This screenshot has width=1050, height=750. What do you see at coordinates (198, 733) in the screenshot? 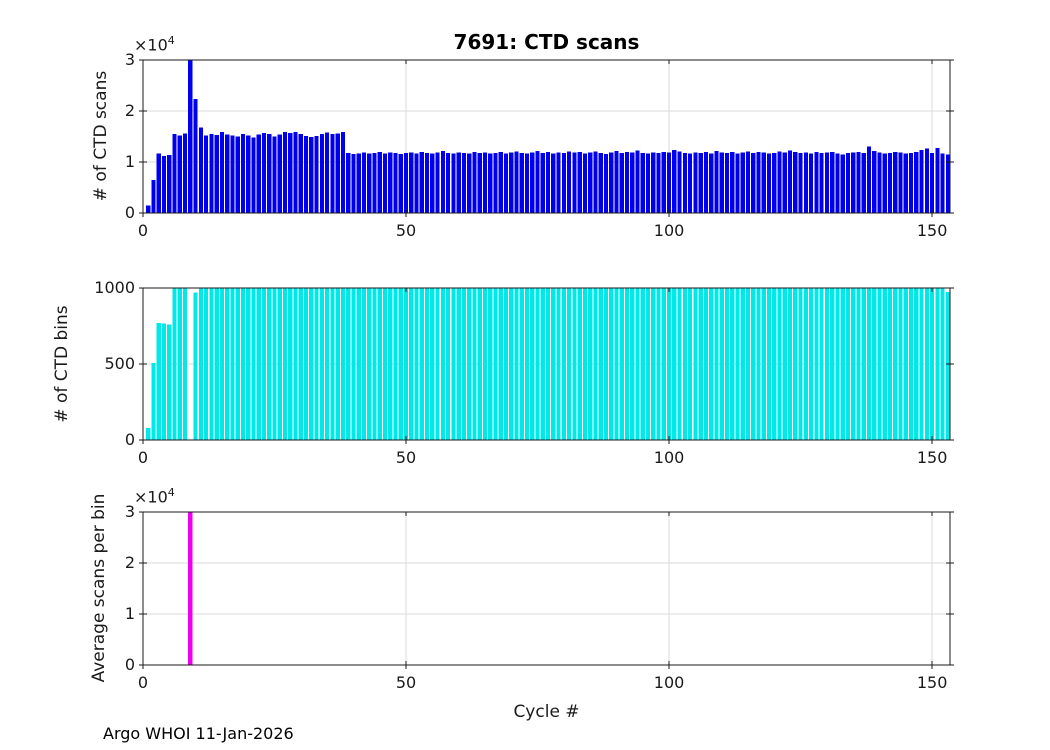
I see `footer-annotation: Argo WHOI 11-Jan-2026` at bounding box center [198, 733].